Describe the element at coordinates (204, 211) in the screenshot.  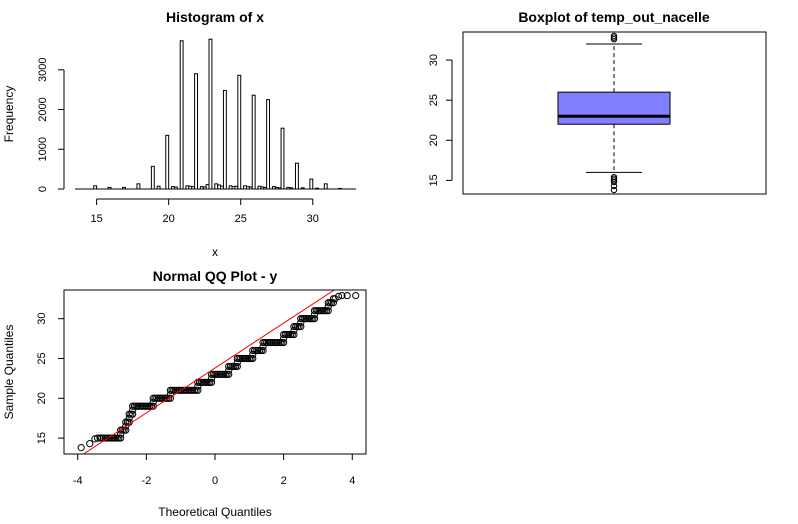
I see `histogram-x-axis: 15 20 25 30` at that location.